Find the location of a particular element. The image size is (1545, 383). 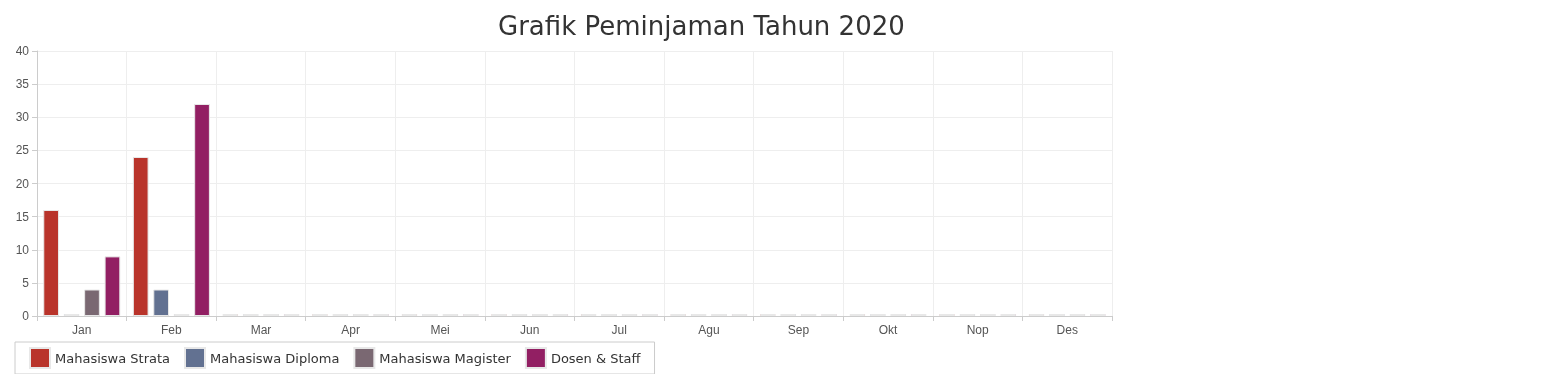

x-tick-label: Nop is located at coordinates (977, 330).